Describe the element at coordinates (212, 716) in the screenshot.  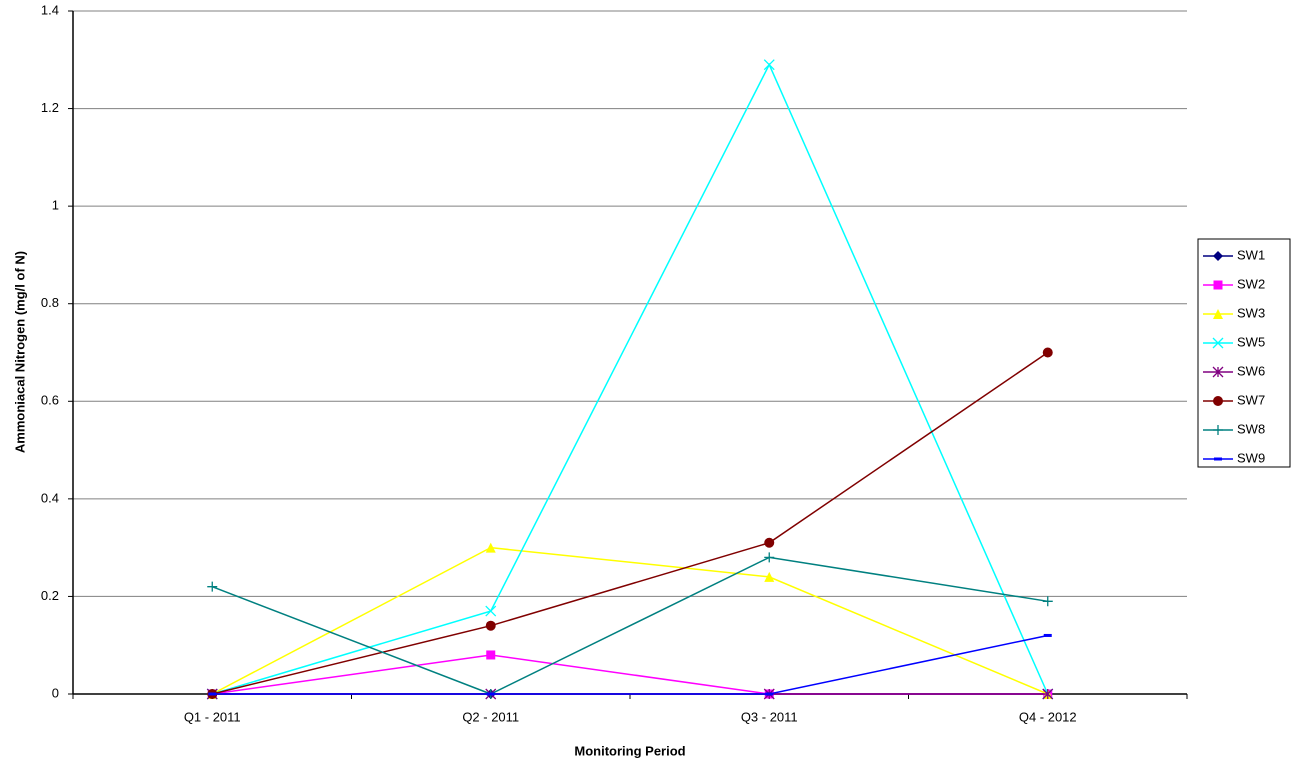
I see `x-tick-label: Q1 - 2011` at that location.